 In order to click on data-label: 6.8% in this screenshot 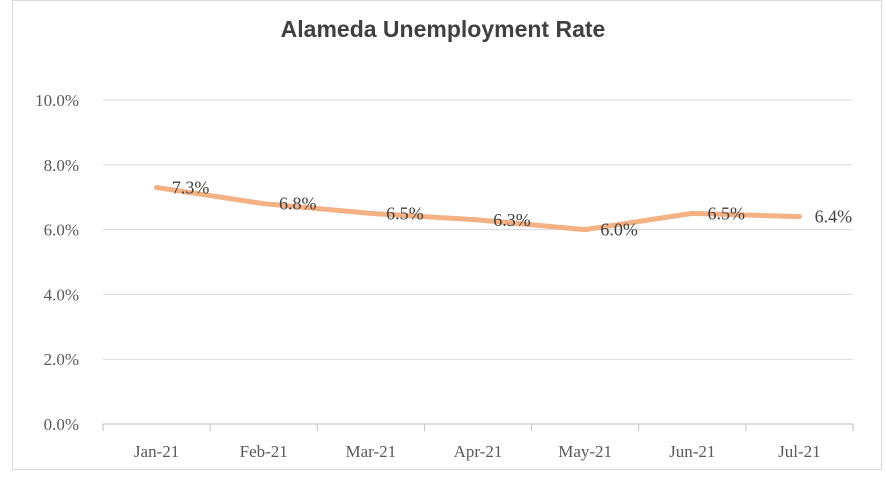, I will do `click(298, 204)`.